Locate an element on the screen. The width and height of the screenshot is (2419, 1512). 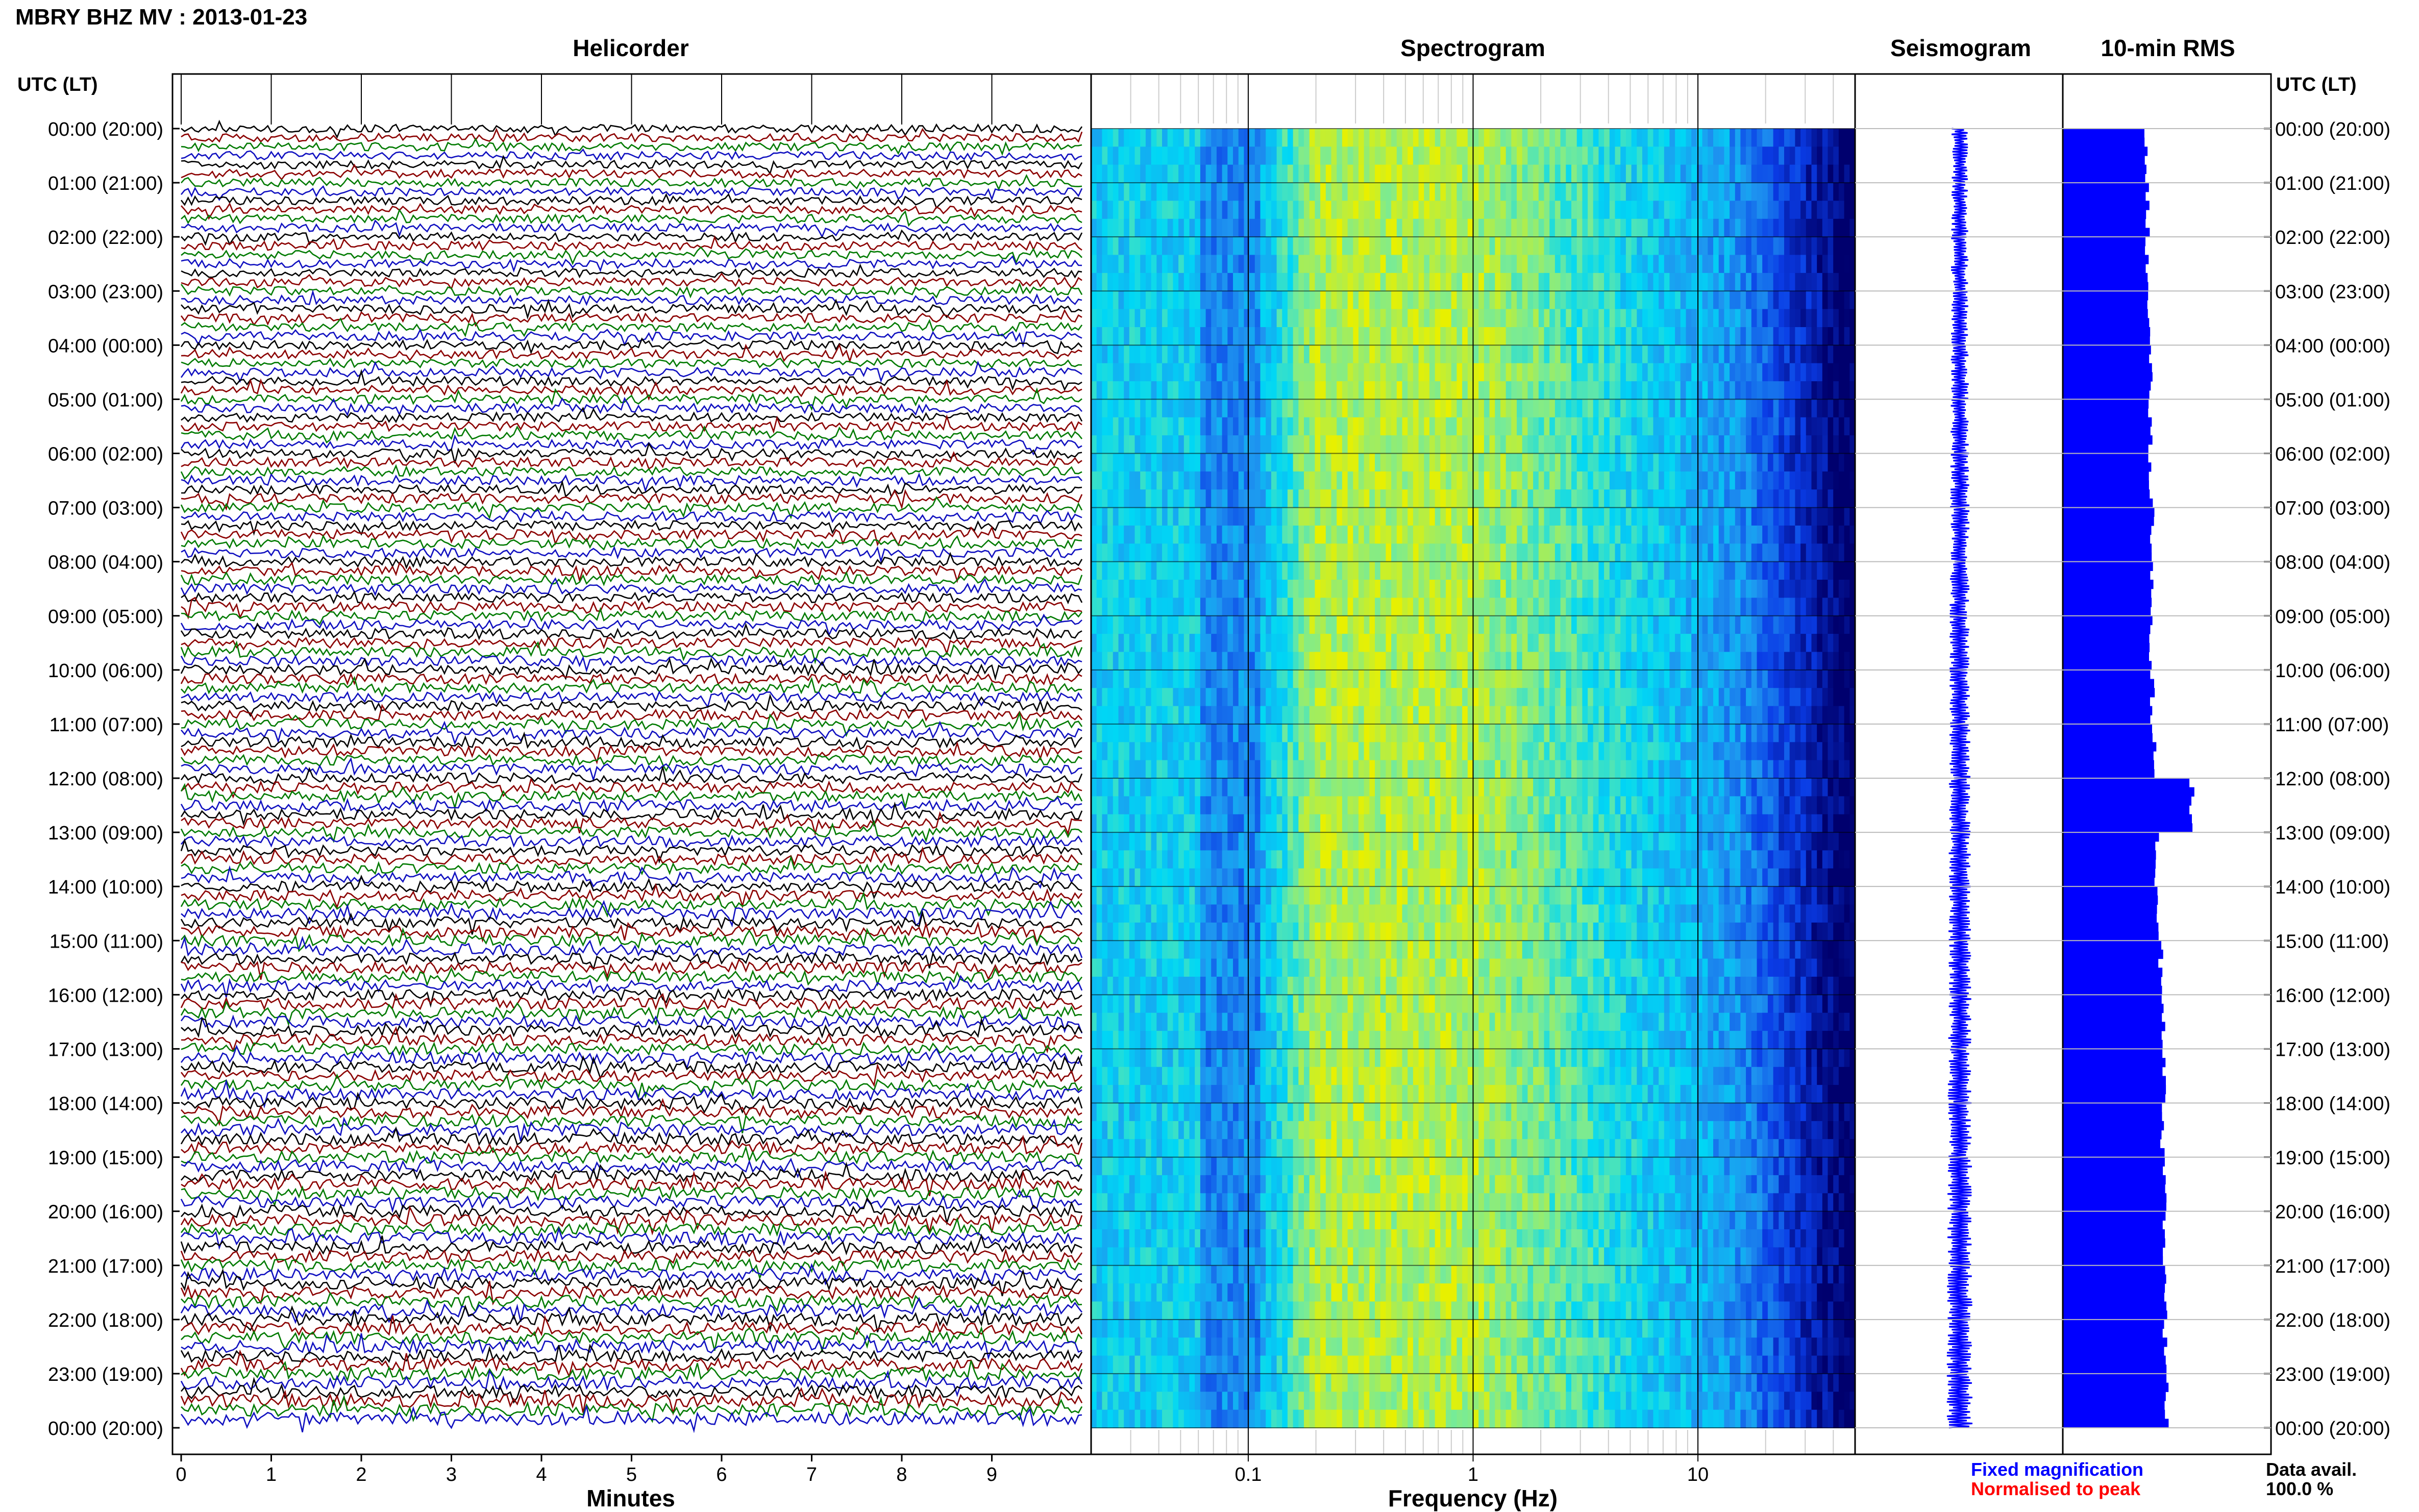
time-label: 21:00 (17:00) is located at coordinates (105, 1266).